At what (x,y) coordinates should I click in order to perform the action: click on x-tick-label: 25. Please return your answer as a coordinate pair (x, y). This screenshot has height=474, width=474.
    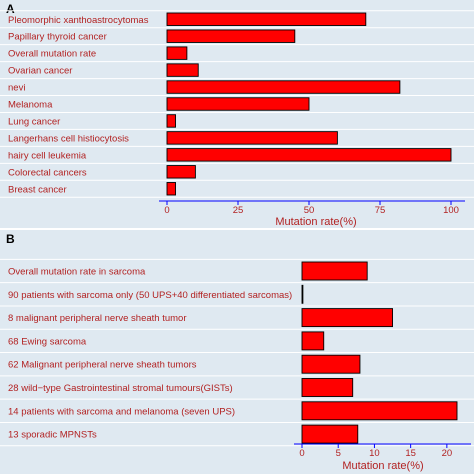
    Looking at the image, I should click on (238, 210).